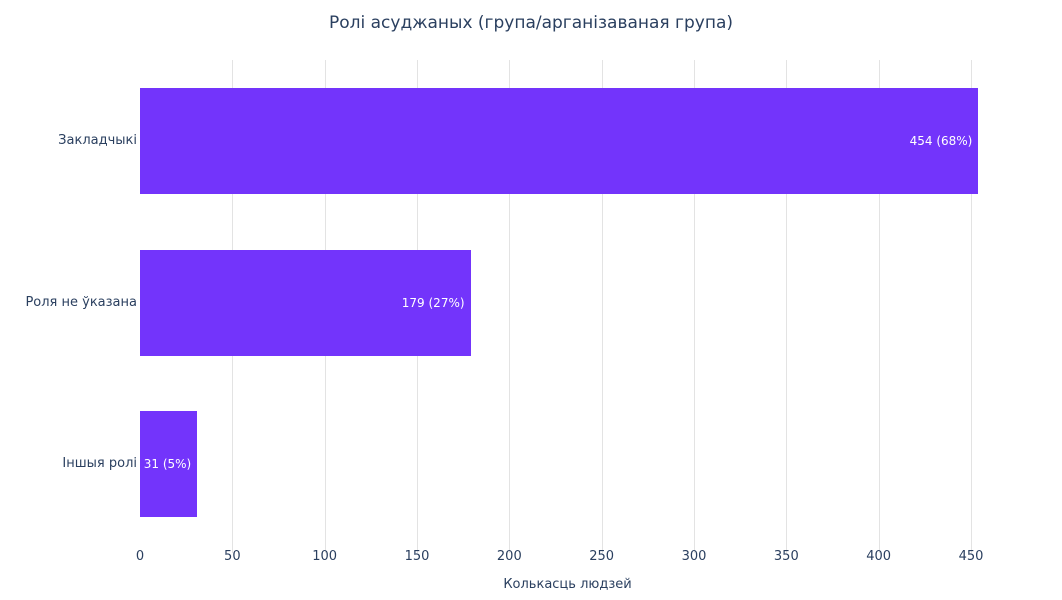  What do you see at coordinates (971, 556) in the screenshot?
I see `x-tick-label: 450` at bounding box center [971, 556].